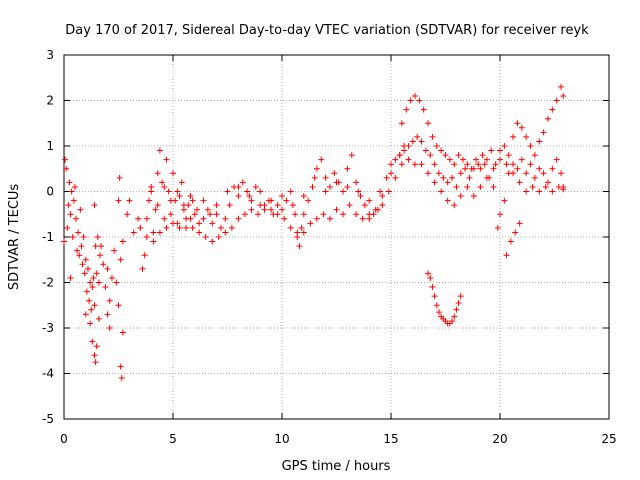 This screenshot has width=640, height=480. Describe the element at coordinates (608, 439) in the screenshot. I see `x-tick-label: 25` at that location.